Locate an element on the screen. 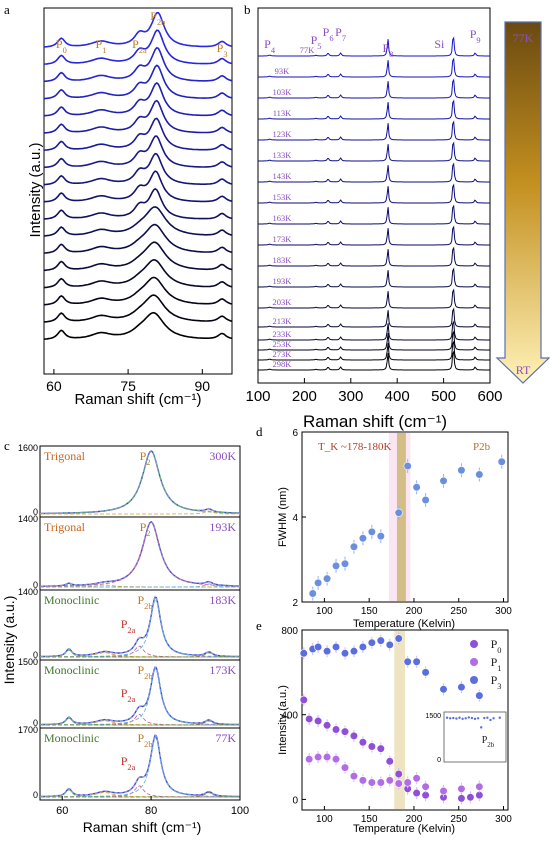  panel-d-ylabel: FWHM (nm) is located at coordinates (283, 517).